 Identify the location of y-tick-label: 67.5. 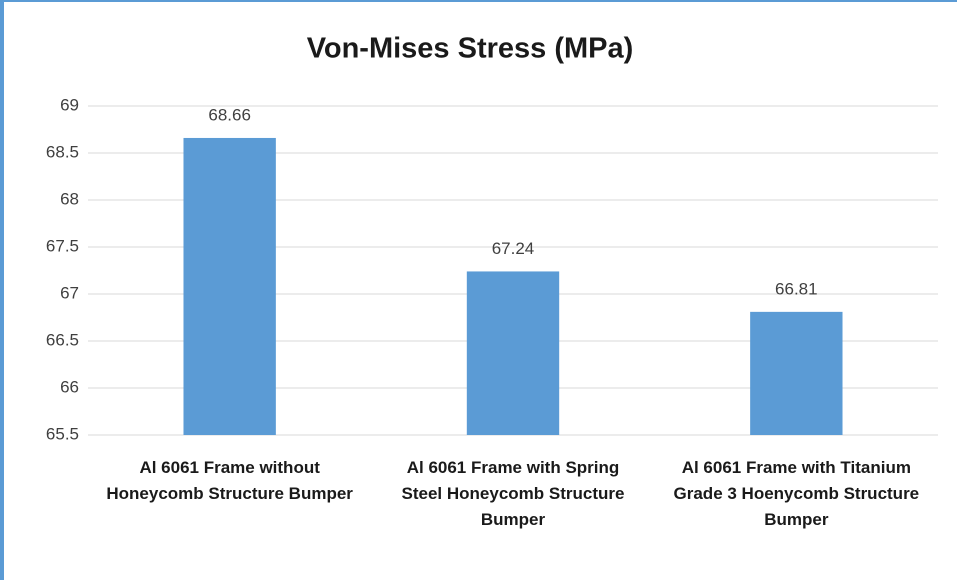
(62, 245).